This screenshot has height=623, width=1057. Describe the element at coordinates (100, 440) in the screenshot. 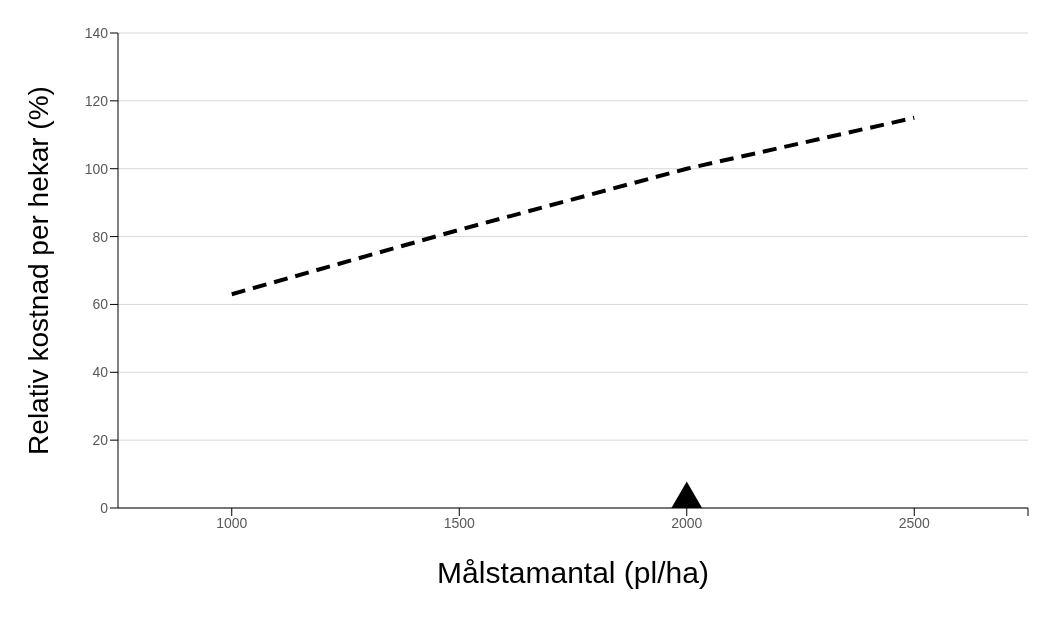

I see `y-tick-label: 20` at that location.